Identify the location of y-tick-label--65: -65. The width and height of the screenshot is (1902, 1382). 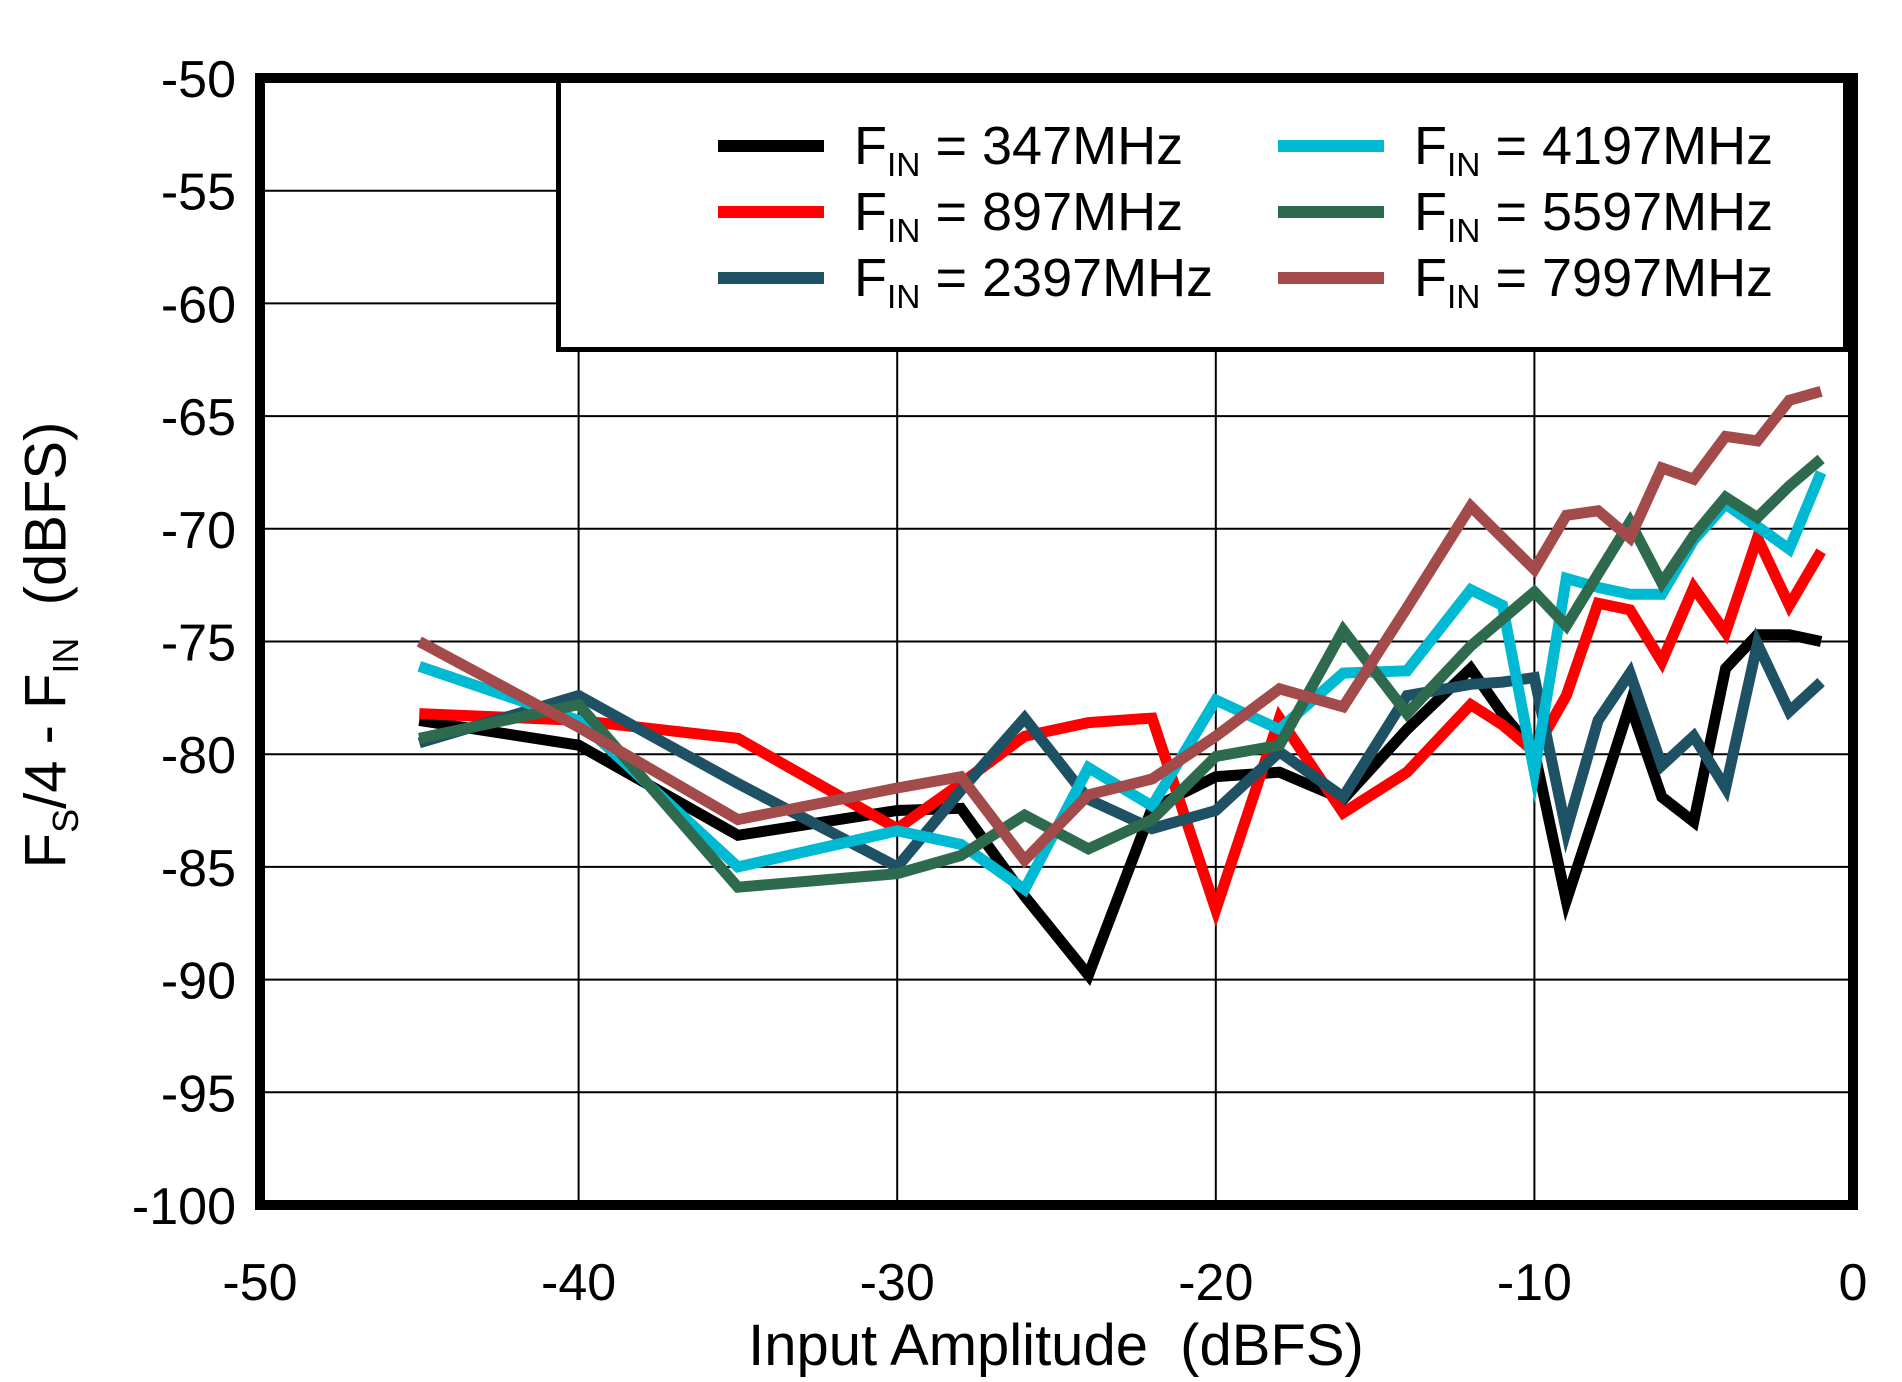
(198, 418).